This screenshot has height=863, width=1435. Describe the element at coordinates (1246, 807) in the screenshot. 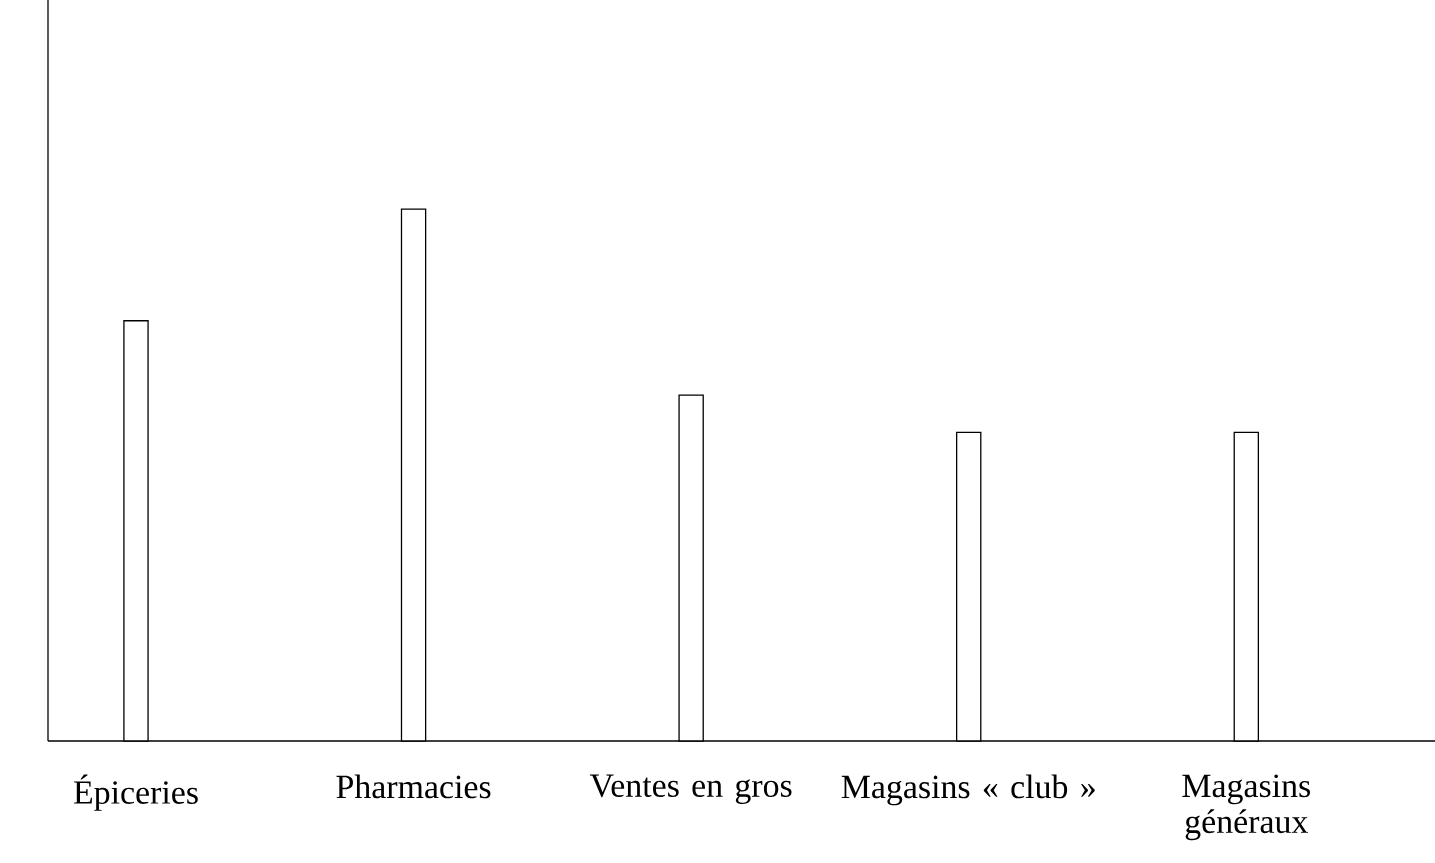

I see `x-tick-label: Magasins généraux` at that location.